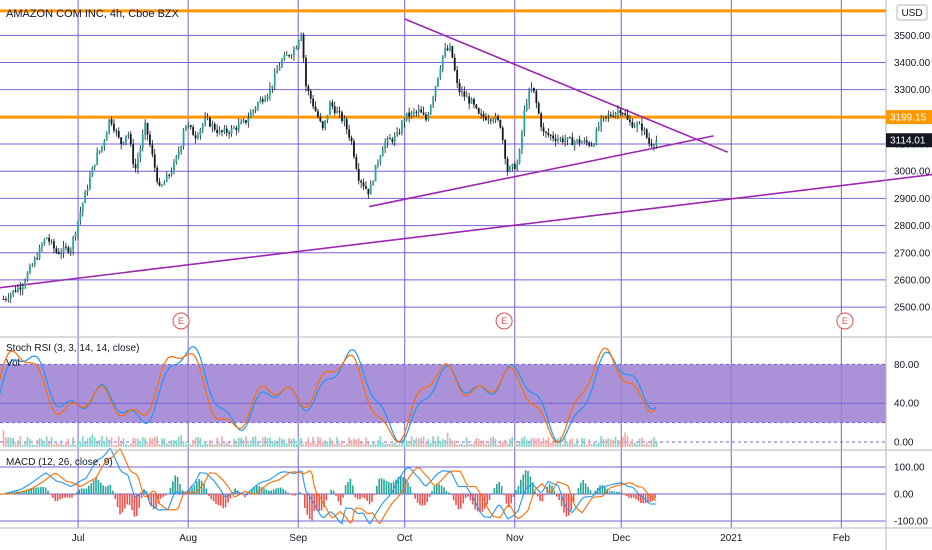 The width and height of the screenshot is (932, 550). Describe the element at coordinates (904, 495) in the screenshot. I see `macd-tick-label: 0.00` at that location.